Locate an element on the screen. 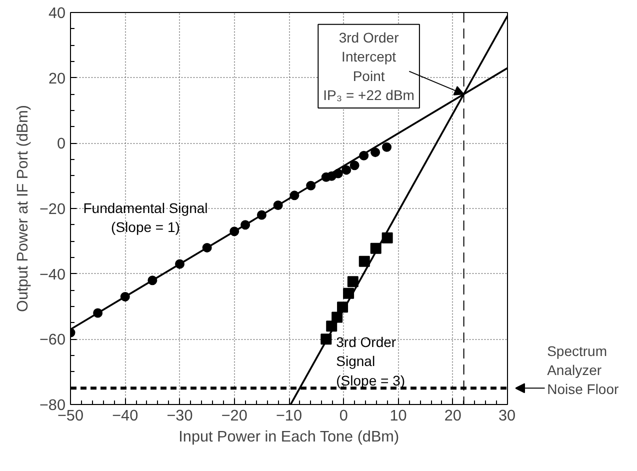 The image size is (637, 471). x-tick-label: 10 is located at coordinates (398, 416).